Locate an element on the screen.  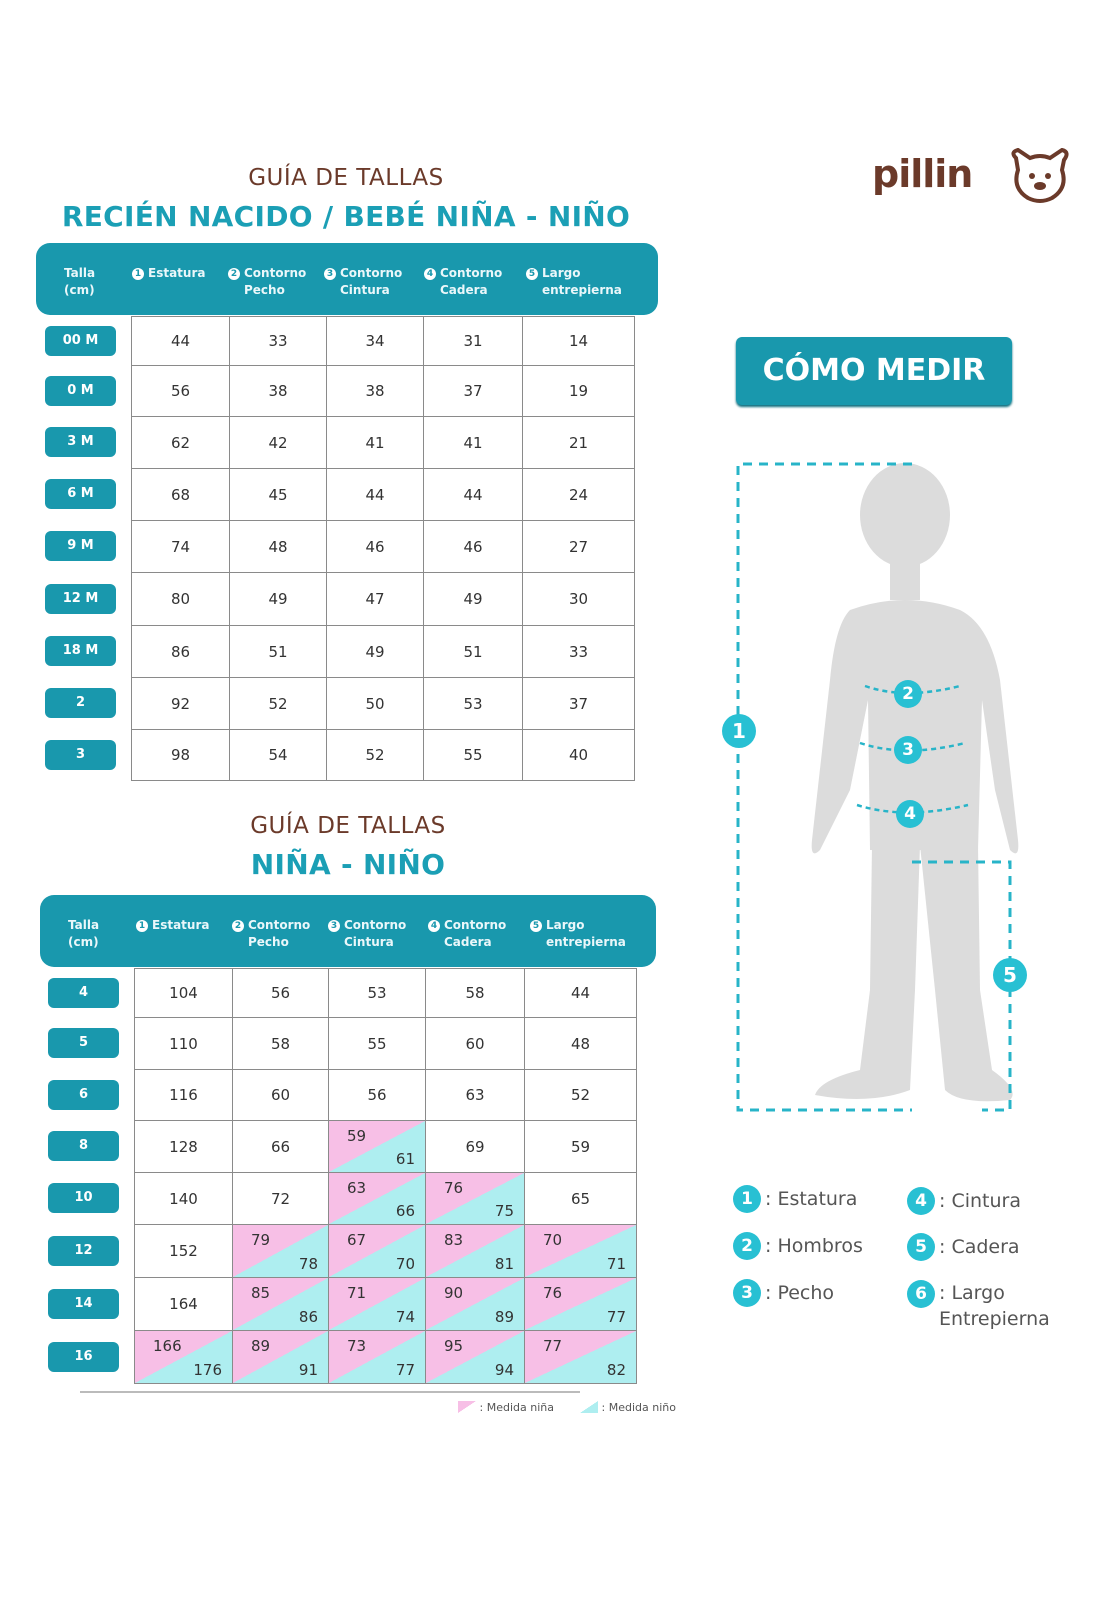
boy-value: 66 is located at coordinates (405, 1211).